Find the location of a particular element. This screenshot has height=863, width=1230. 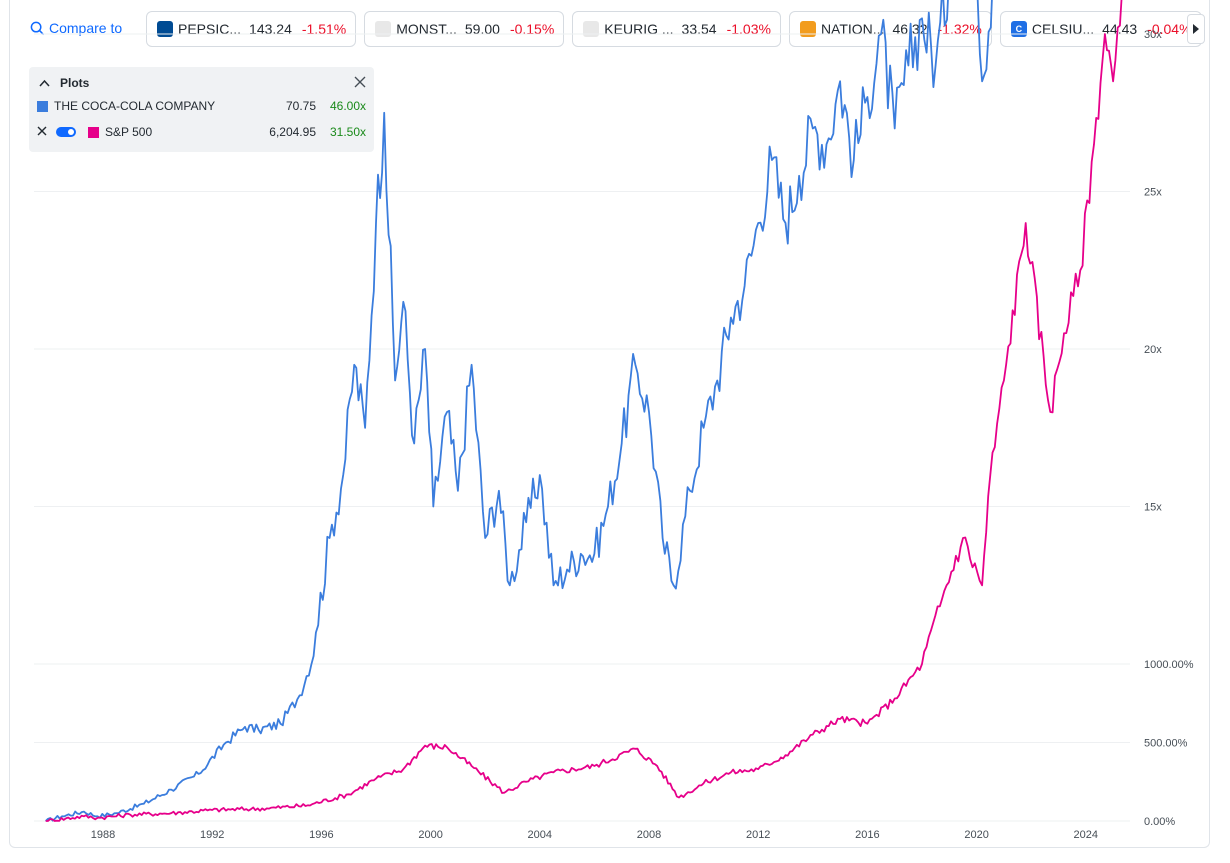

search-icon is located at coordinates (37, 28).